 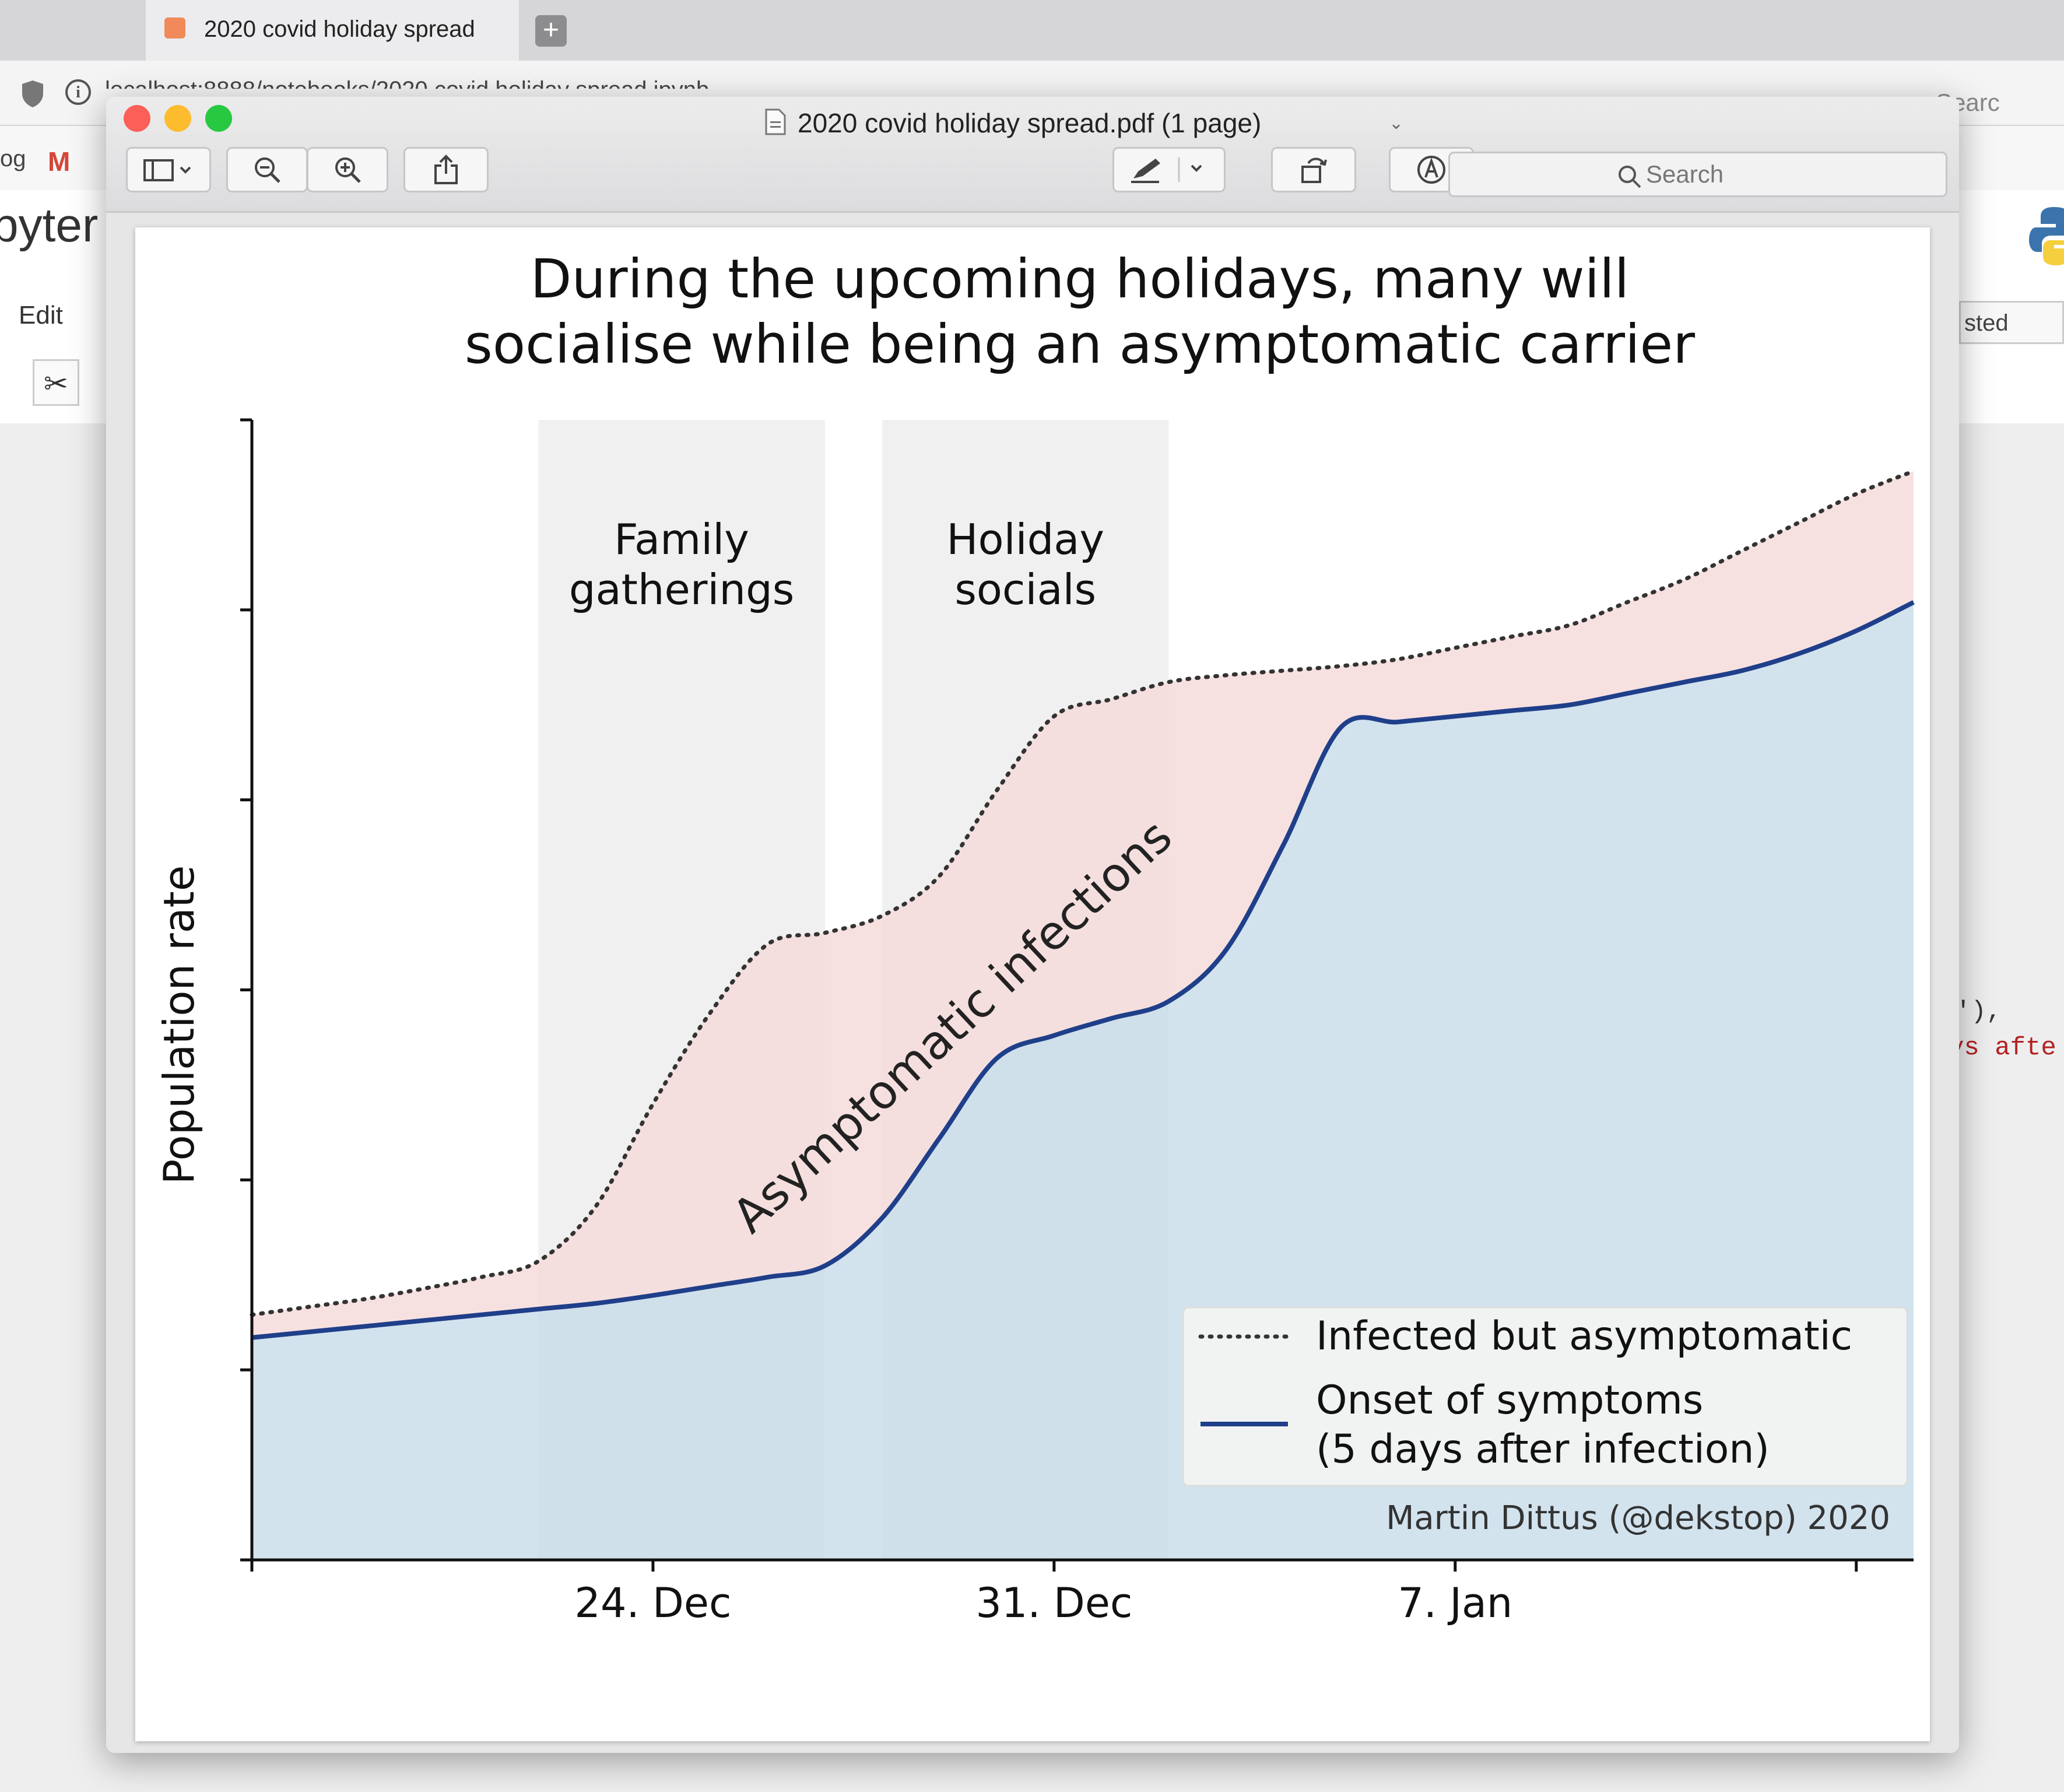 I want to click on window-title: 2020 covid holiday spread.pdf (1 page), so click(x=1030, y=123).